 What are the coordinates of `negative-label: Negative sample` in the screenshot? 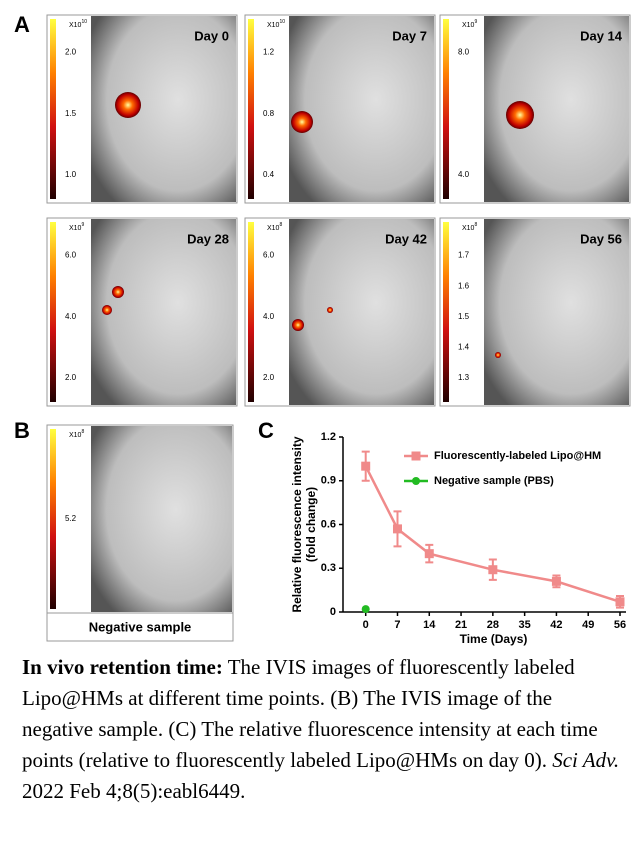 It's located at (140, 626).